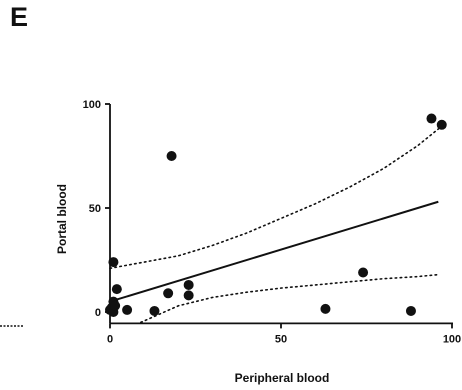  What do you see at coordinates (19, 17) in the screenshot?
I see `panel-letter: E` at bounding box center [19, 17].